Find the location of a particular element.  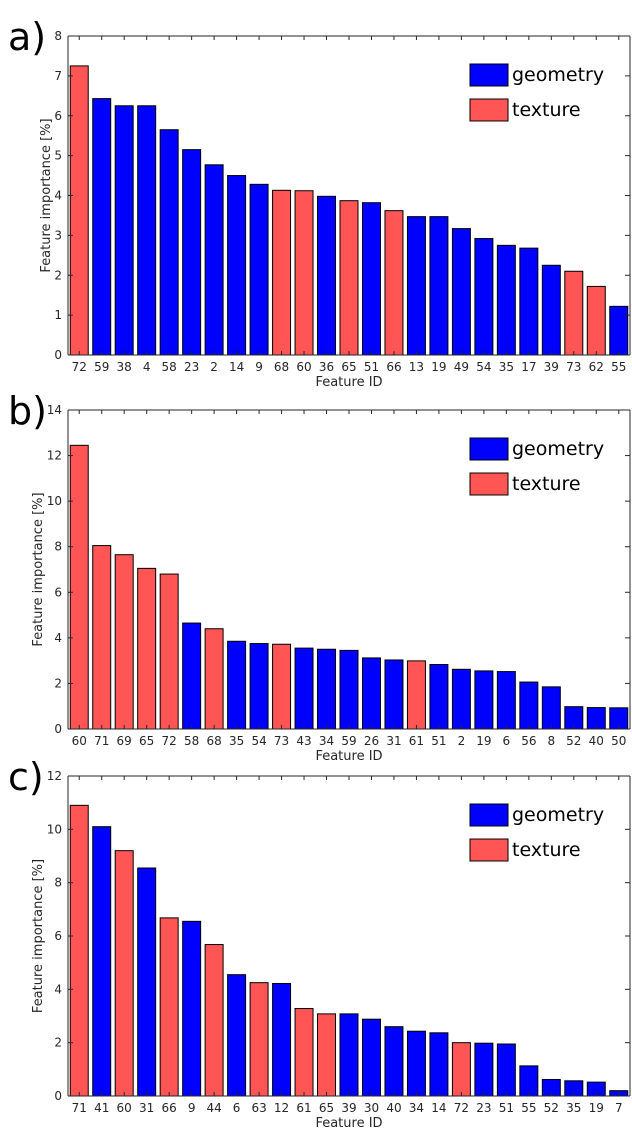

x-tick-label: 38 is located at coordinates (124, 367).